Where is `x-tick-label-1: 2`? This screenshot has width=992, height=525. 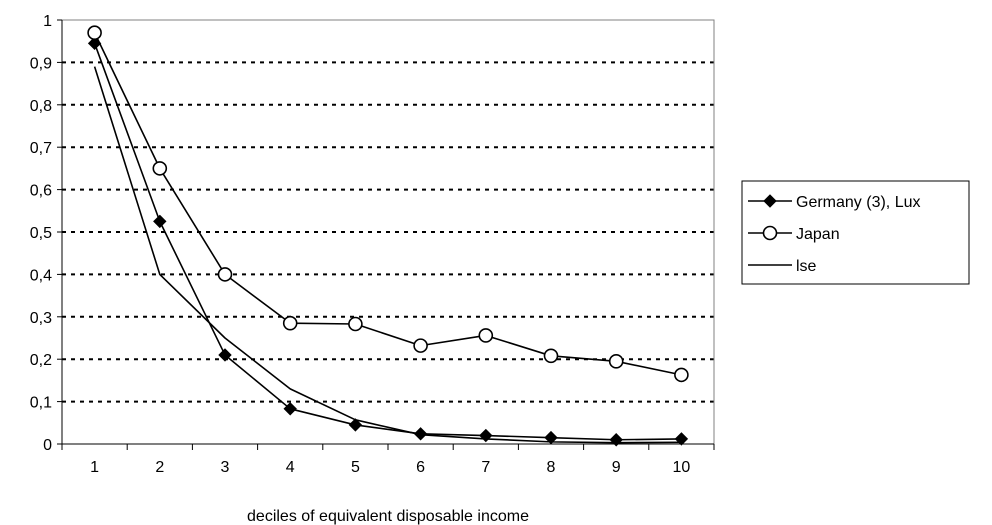
x-tick-label-1: 2 is located at coordinates (159, 467).